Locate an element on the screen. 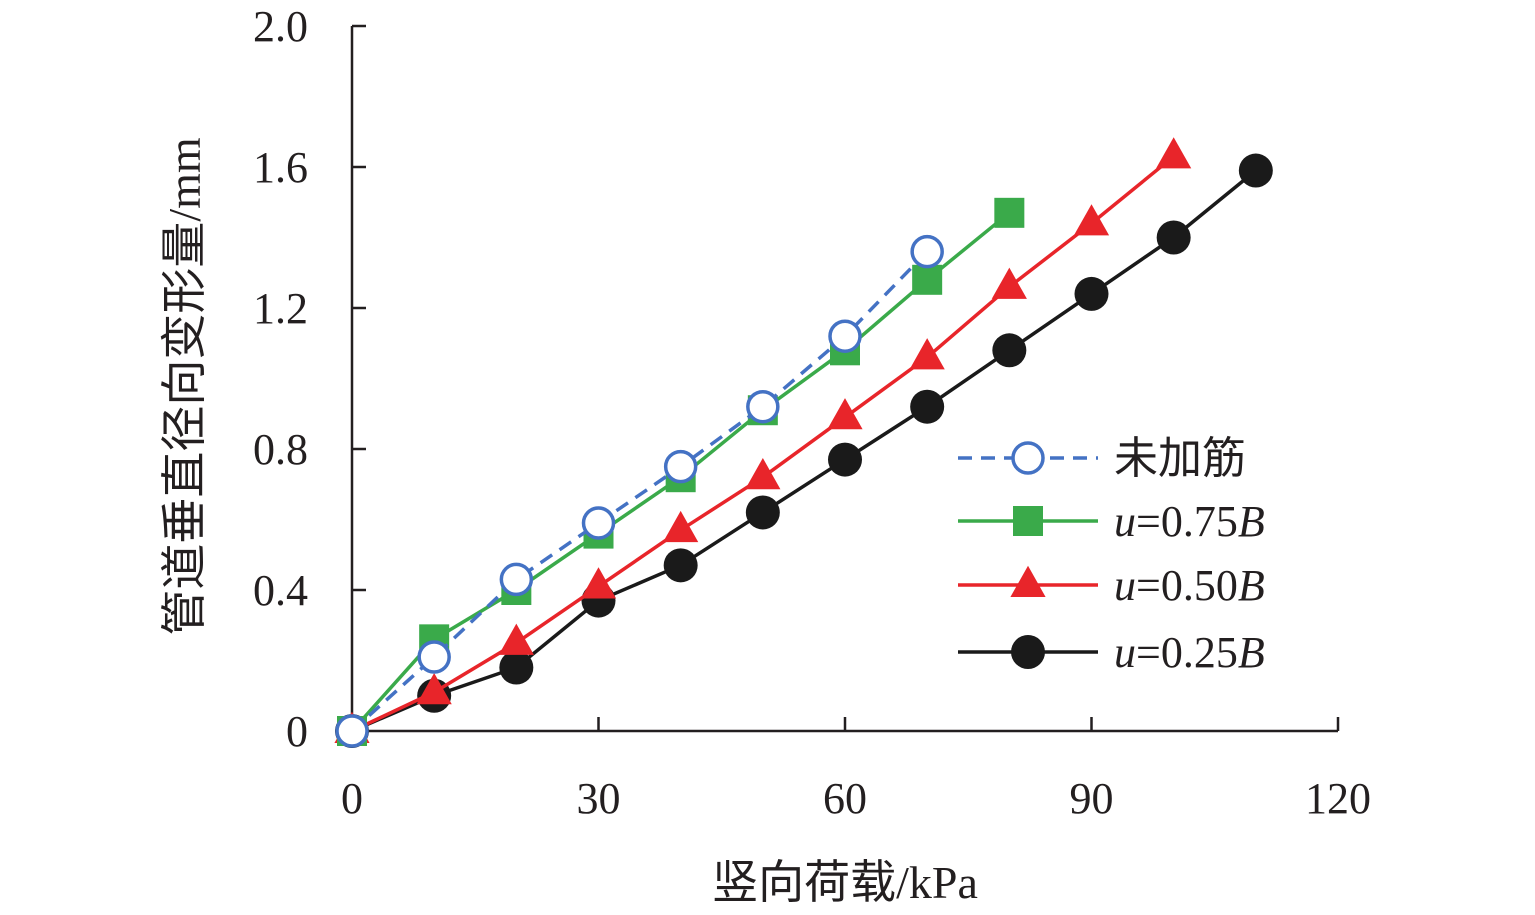 The image size is (1535, 915). legend-label: u=0.50B is located at coordinates (1189, 585).